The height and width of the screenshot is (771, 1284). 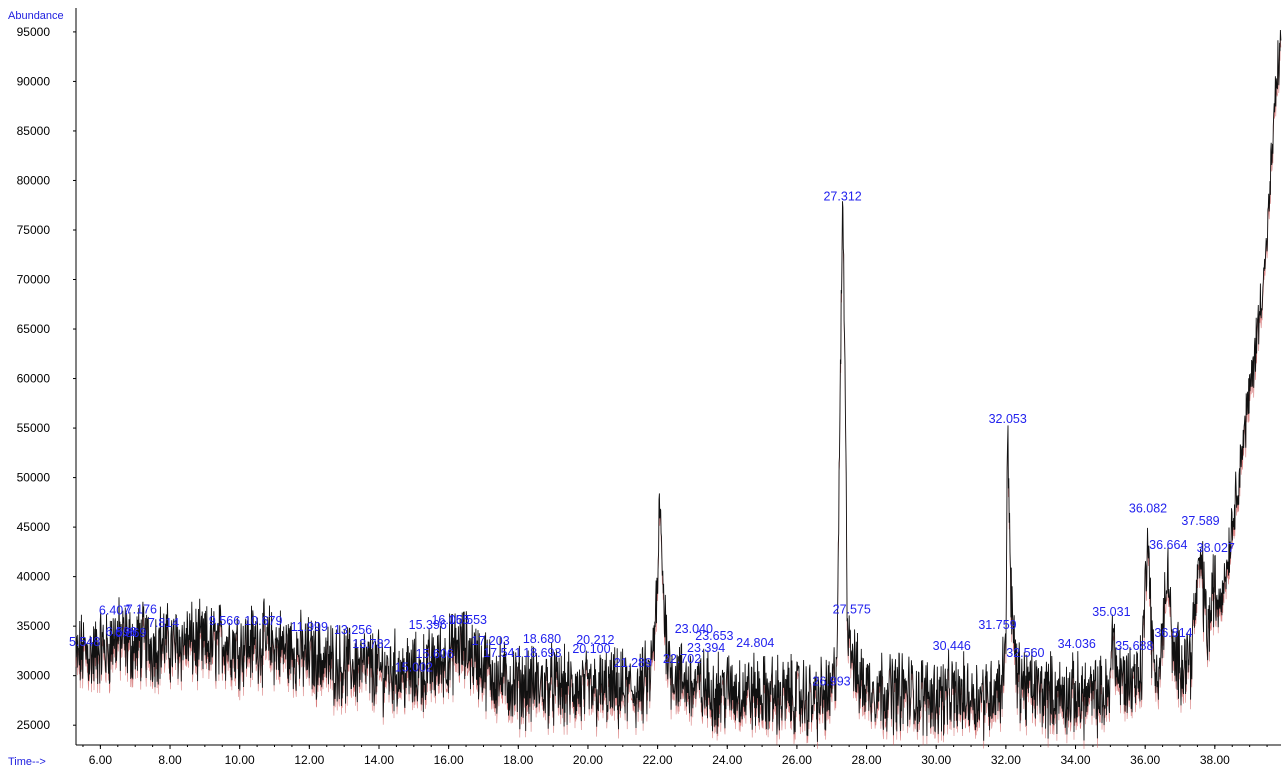 What do you see at coordinates (842, 196) in the screenshot?
I see `peak-label: 27.312` at bounding box center [842, 196].